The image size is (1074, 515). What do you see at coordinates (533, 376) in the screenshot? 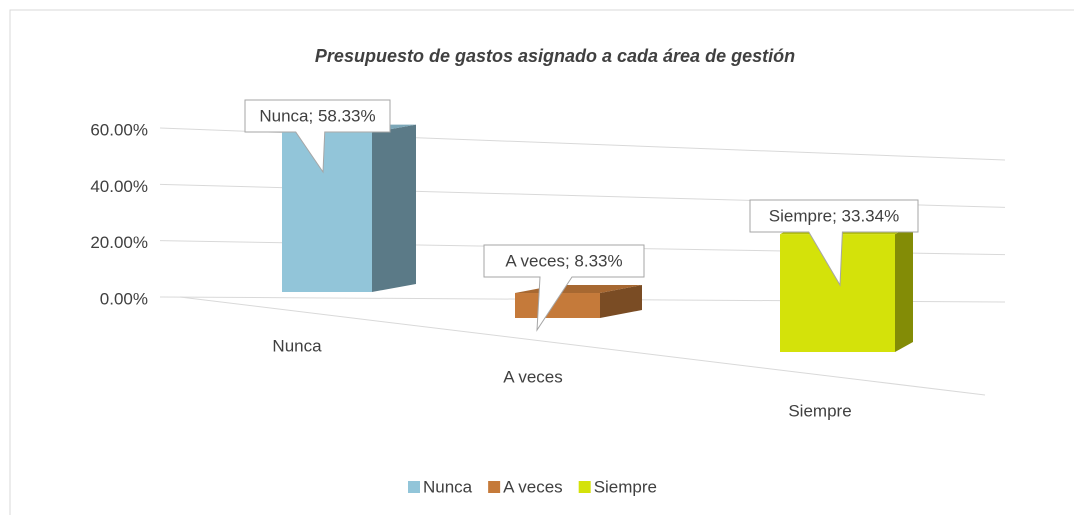
I see `x-tick-label: A veces` at bounding box center [533, 376].